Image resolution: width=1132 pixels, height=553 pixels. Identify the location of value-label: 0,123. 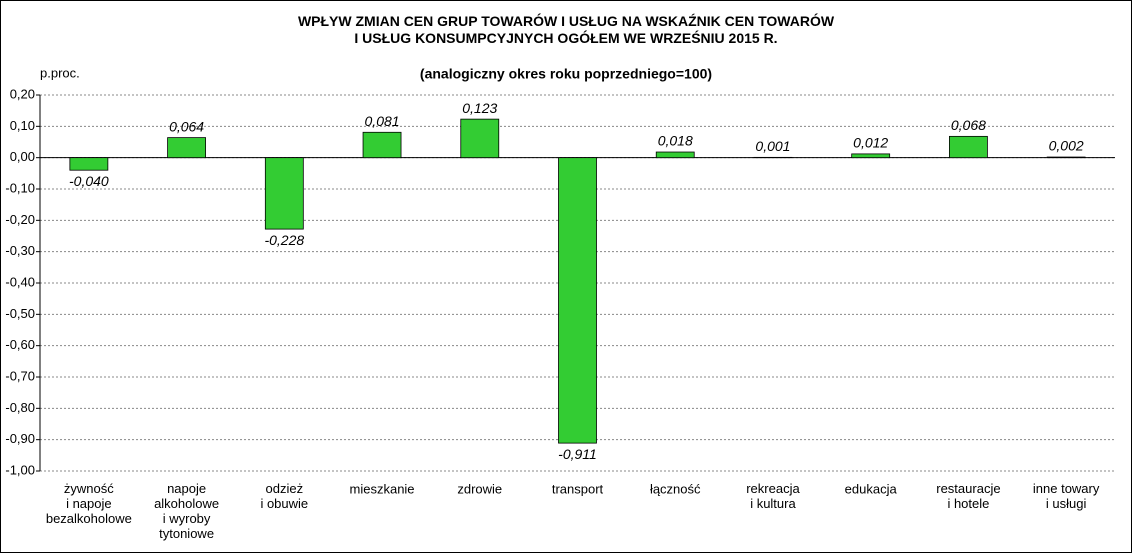
(479, 108).